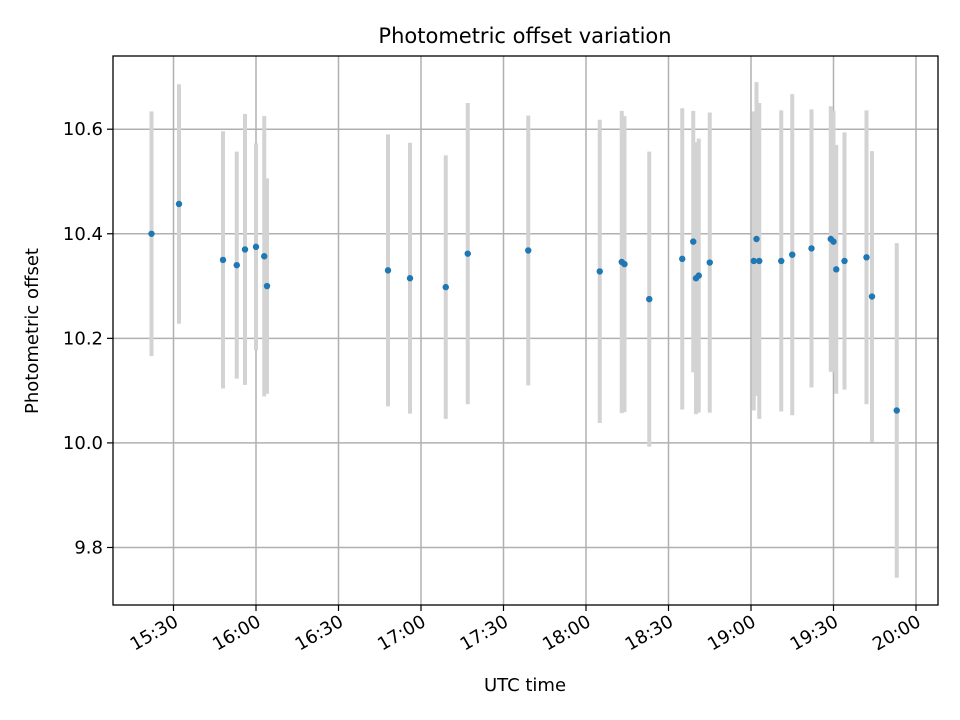 The height and width of the screenshot is (720, 960). I want to click on y-tick-label: 10.6, so click(83, 129).